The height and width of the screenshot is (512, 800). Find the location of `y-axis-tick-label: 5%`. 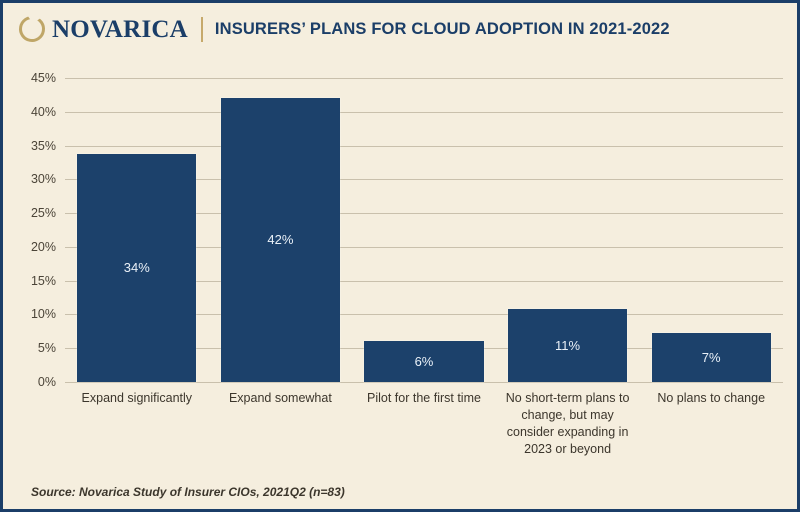

y-axis-tick-label: 5% is located at coordinates (46, 348).